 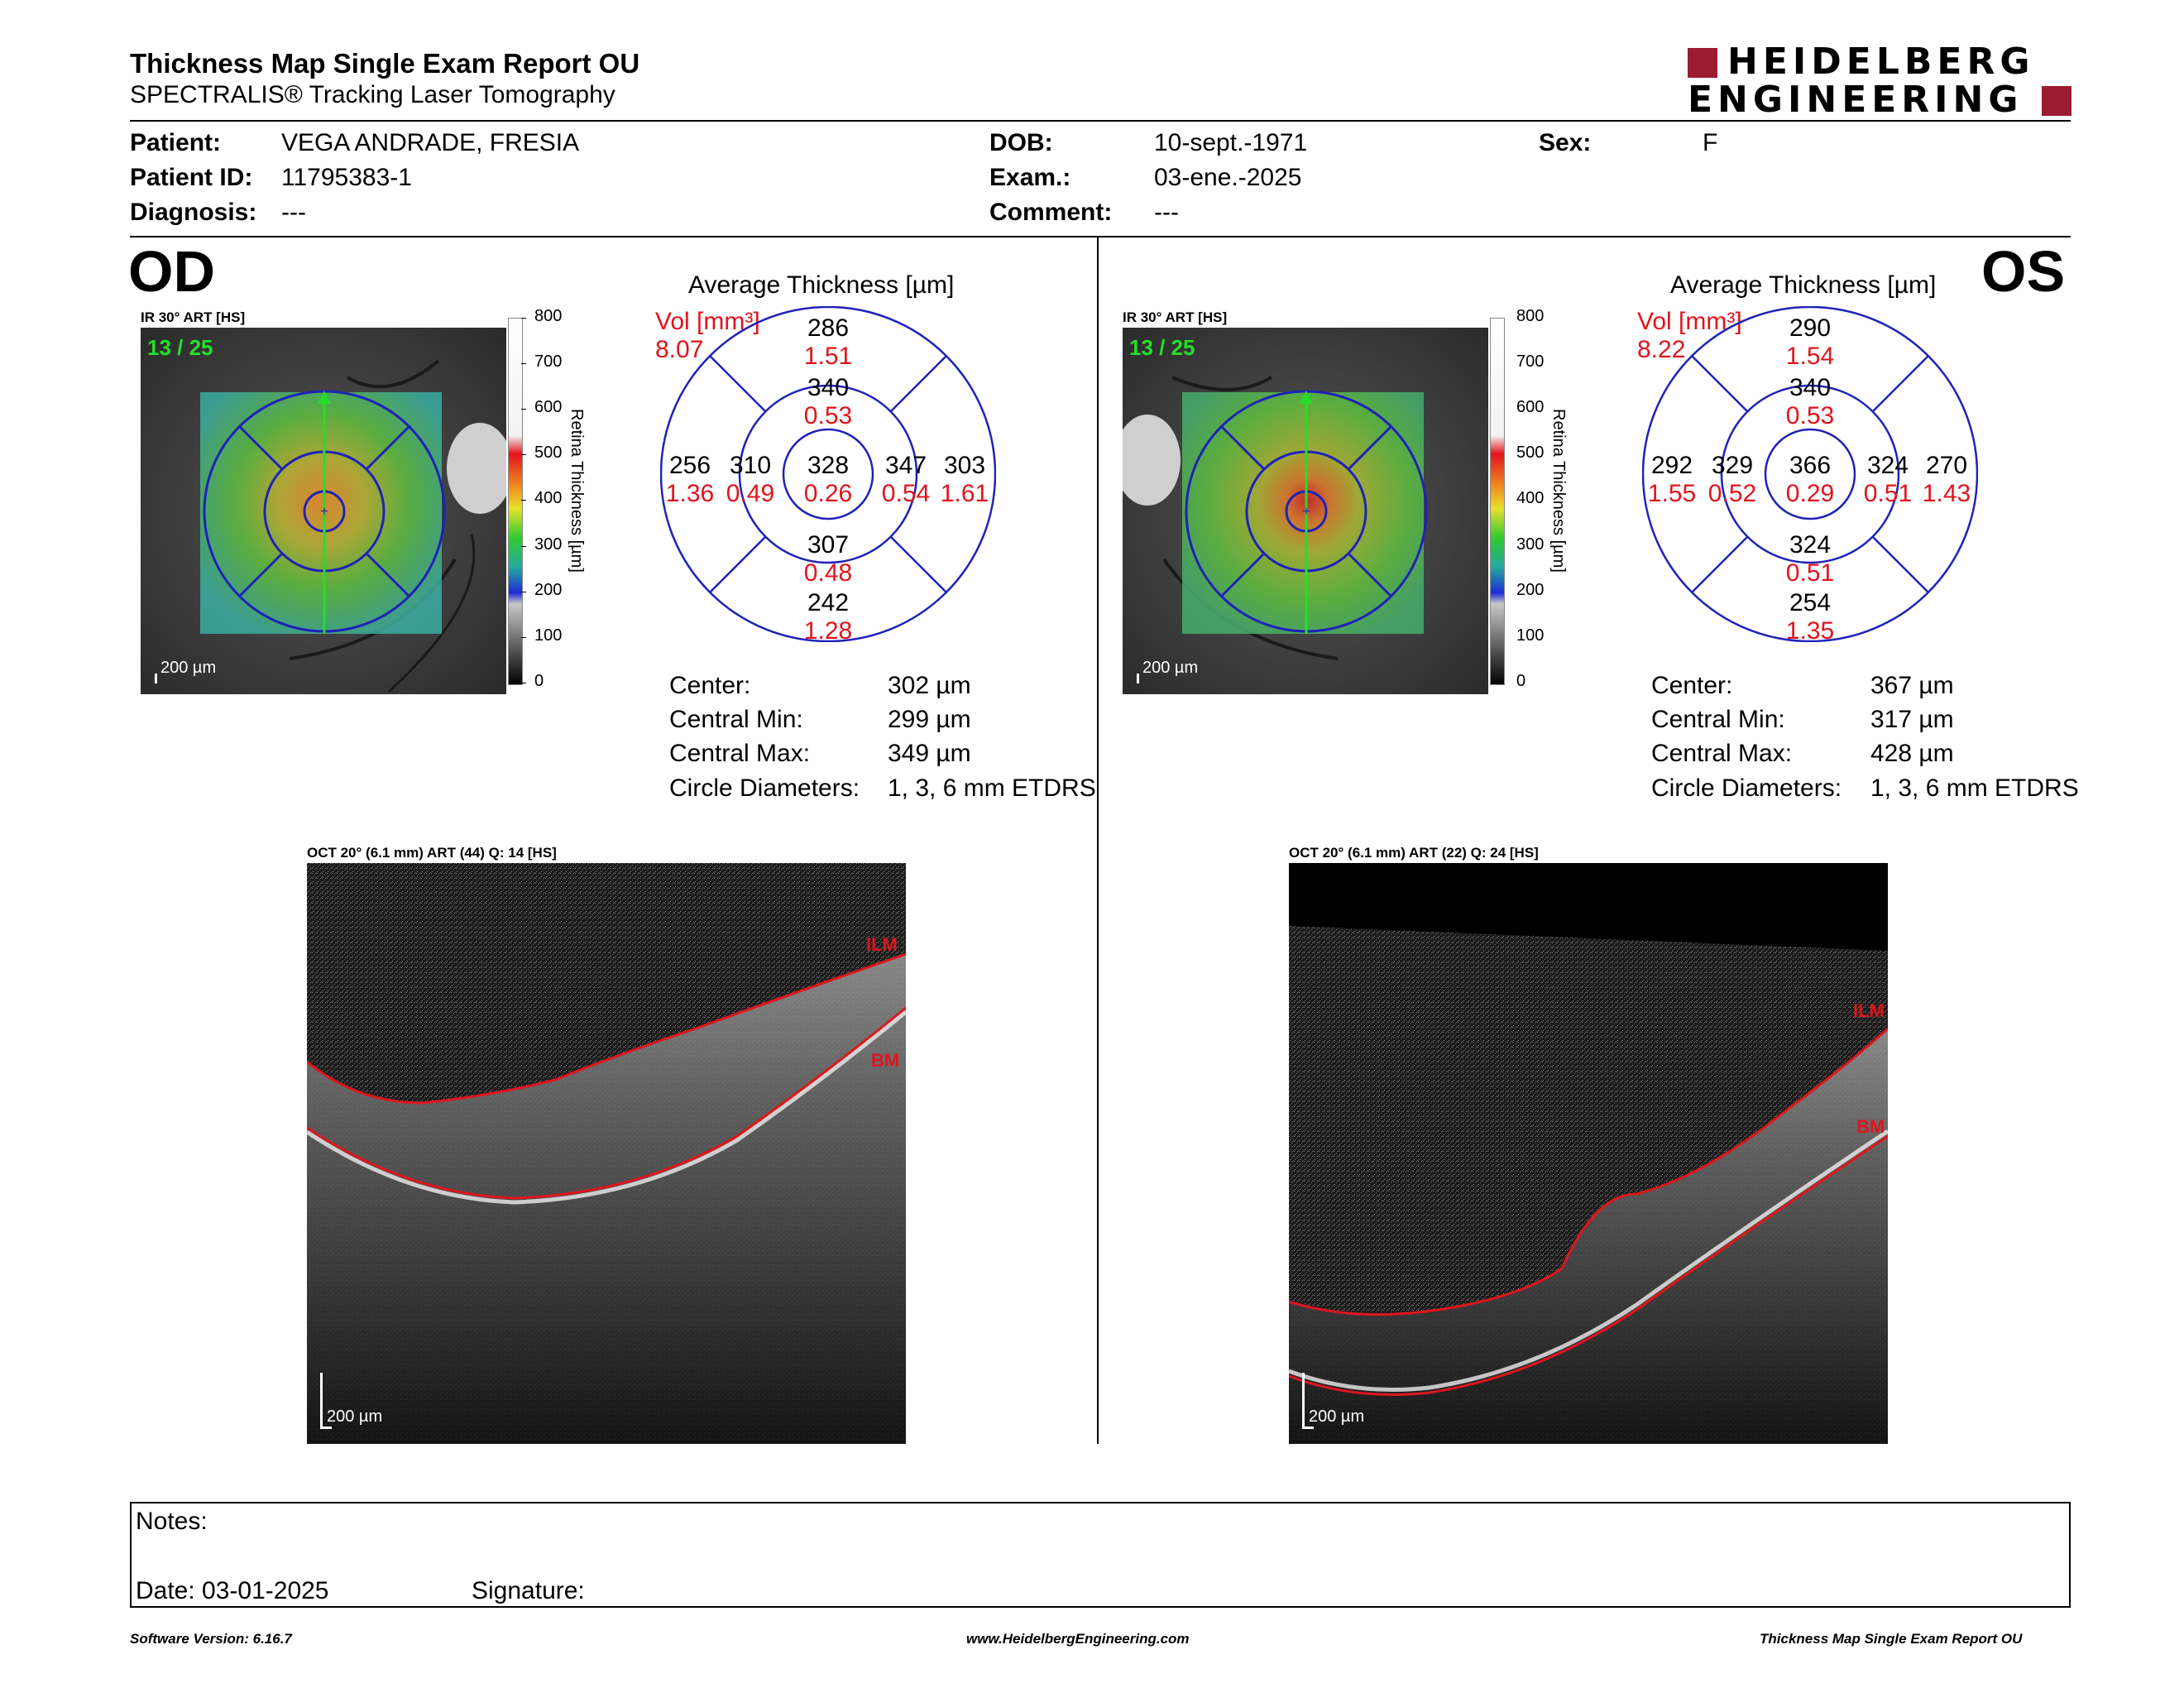 What do you see at coordinates (764, 788) in the screenshot?
I see `od-diam-label: Circle Diameters:` at bounding box center [764, 788].